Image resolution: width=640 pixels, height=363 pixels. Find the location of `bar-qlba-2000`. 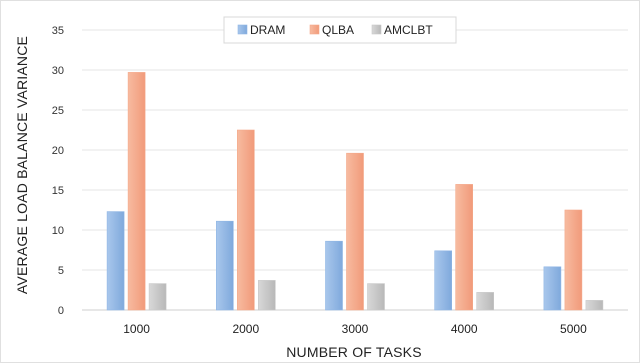

bar-qlba-2000 is located at coordinates (246, 220).